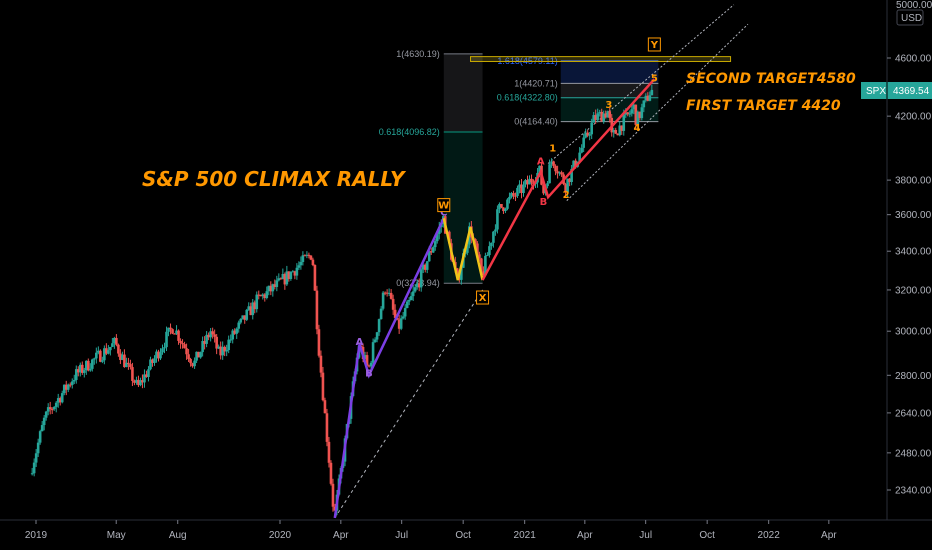 Image resolution: width=932 pixels, height=550 pixels. I want to click on time-axis-panel, so click(466, 535).